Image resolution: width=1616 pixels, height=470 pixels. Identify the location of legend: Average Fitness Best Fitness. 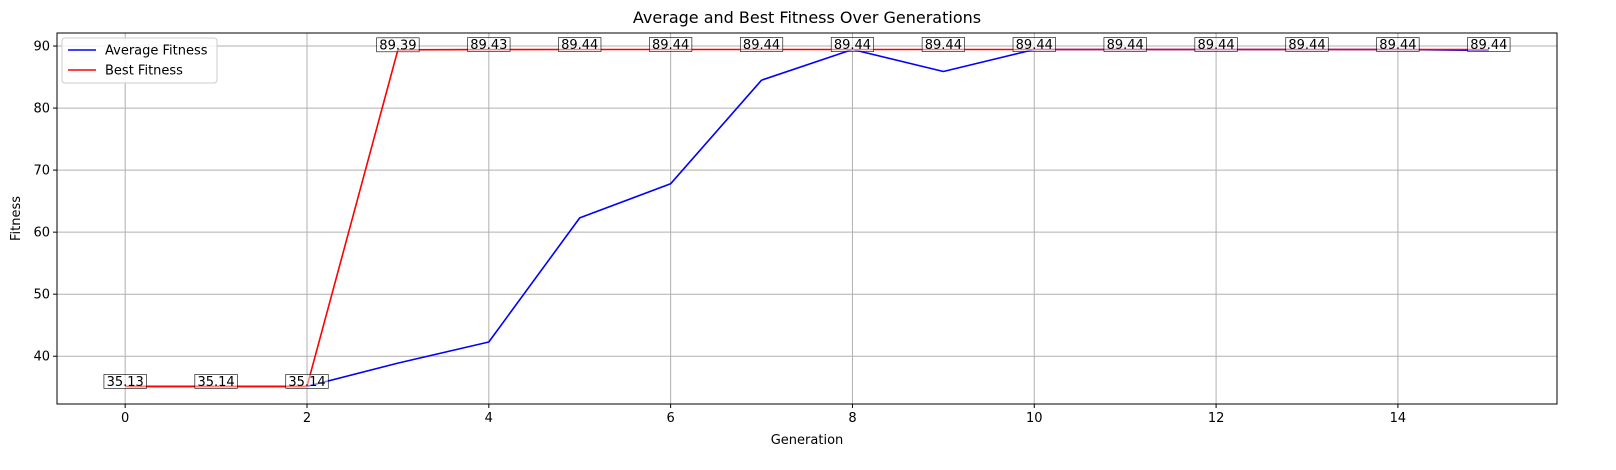
(139, 60).